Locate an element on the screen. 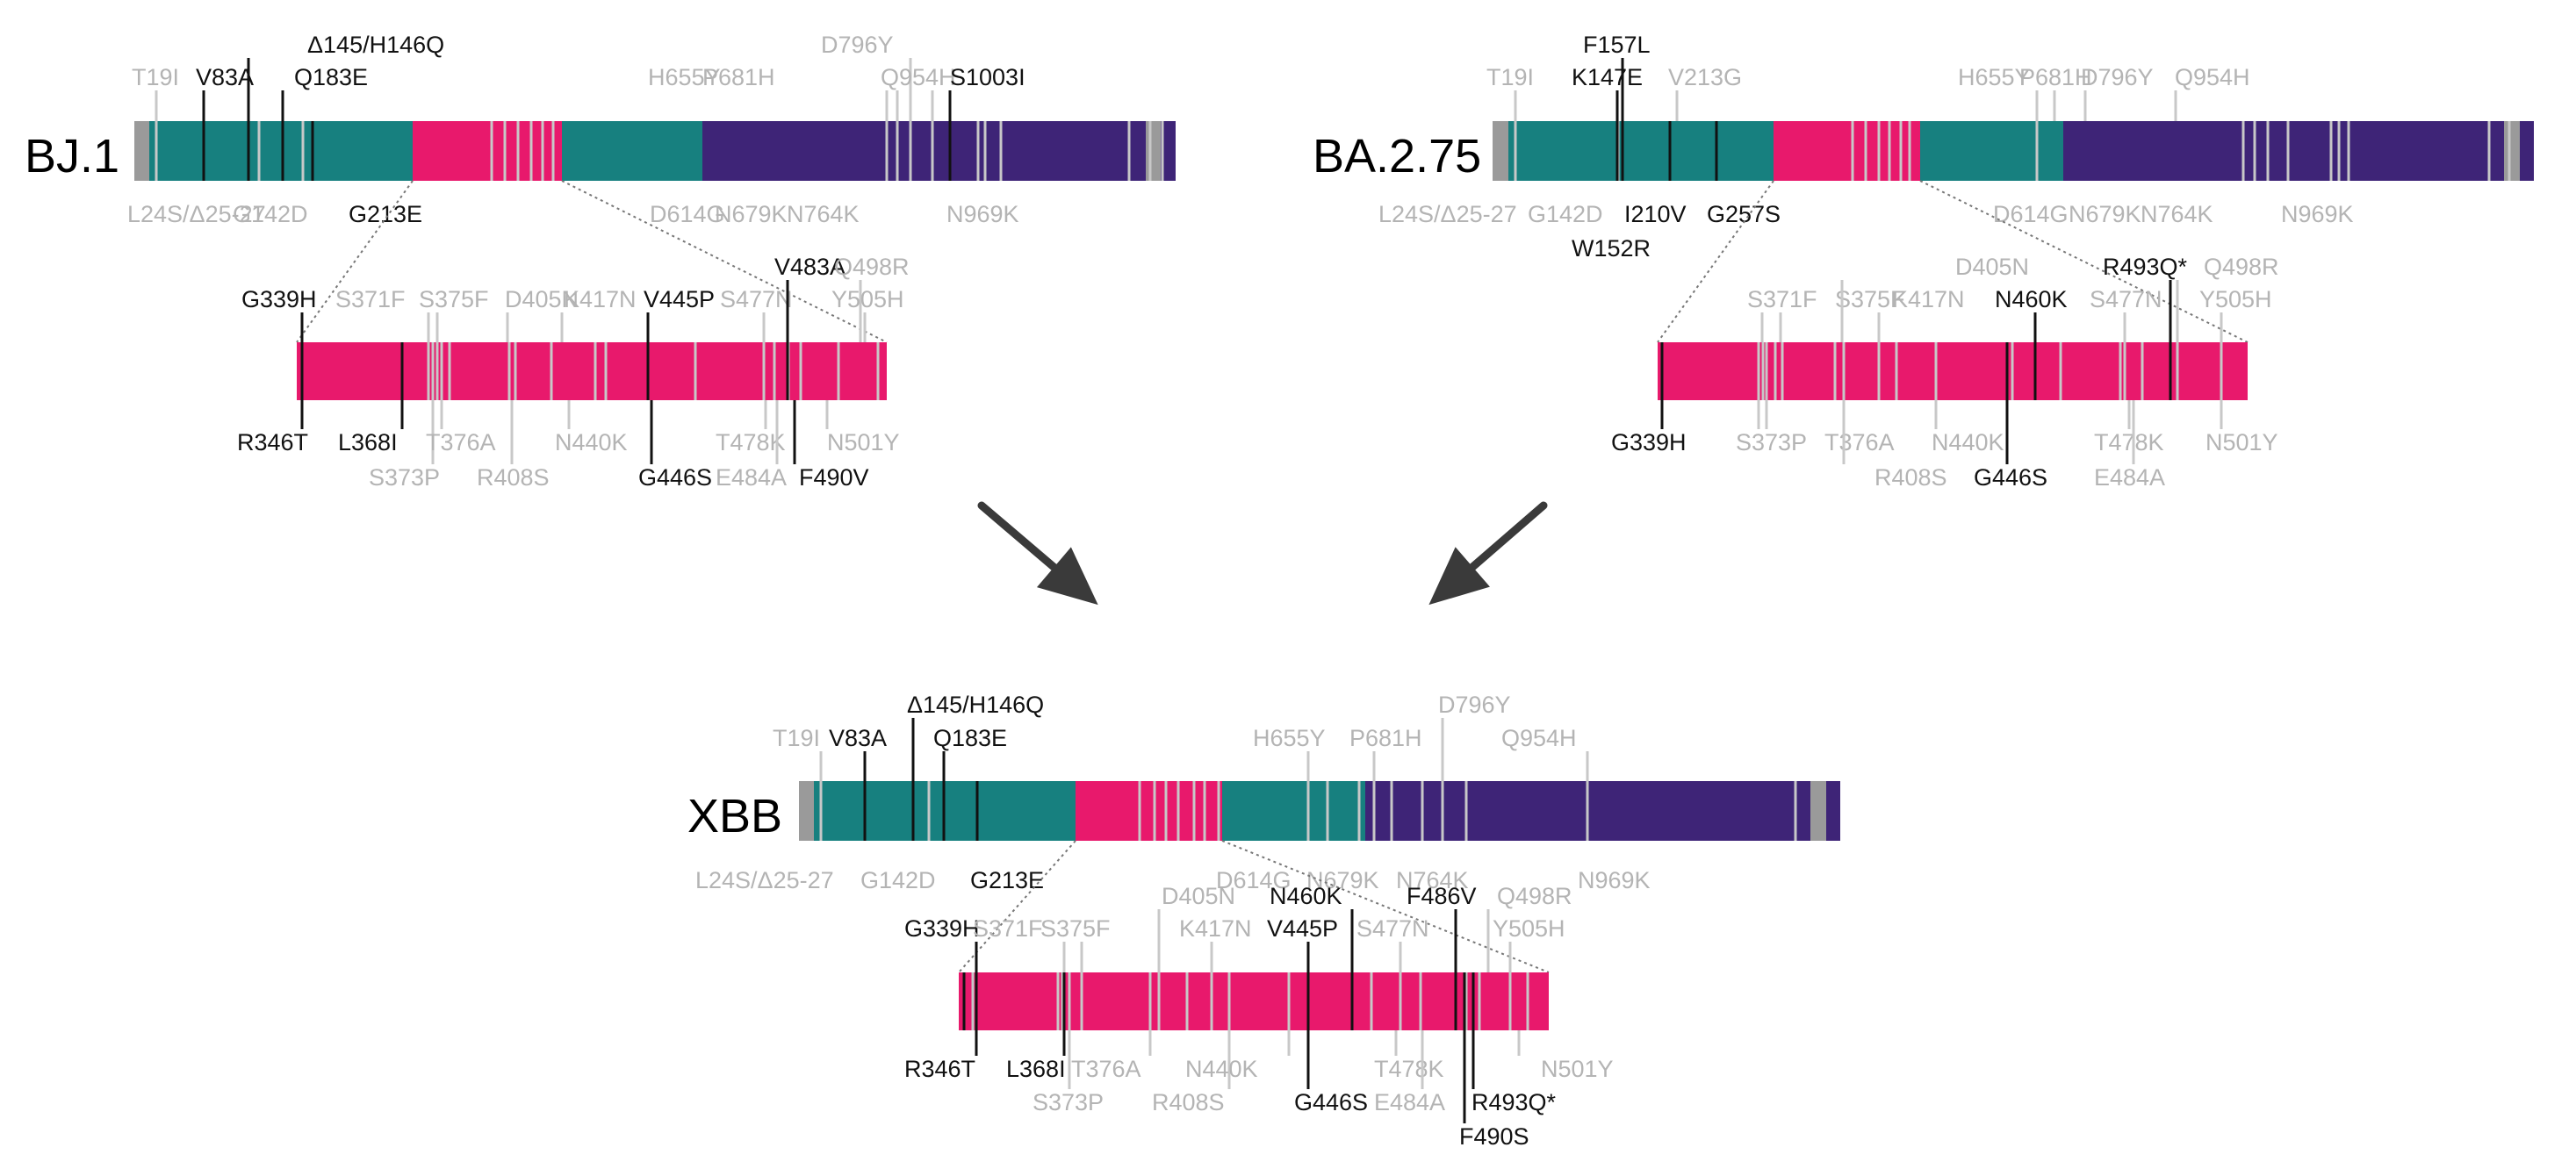 The width and height of the screenshot is (2576, 1169). rbd-label-below: F490V is located at coordinates (834, 477).